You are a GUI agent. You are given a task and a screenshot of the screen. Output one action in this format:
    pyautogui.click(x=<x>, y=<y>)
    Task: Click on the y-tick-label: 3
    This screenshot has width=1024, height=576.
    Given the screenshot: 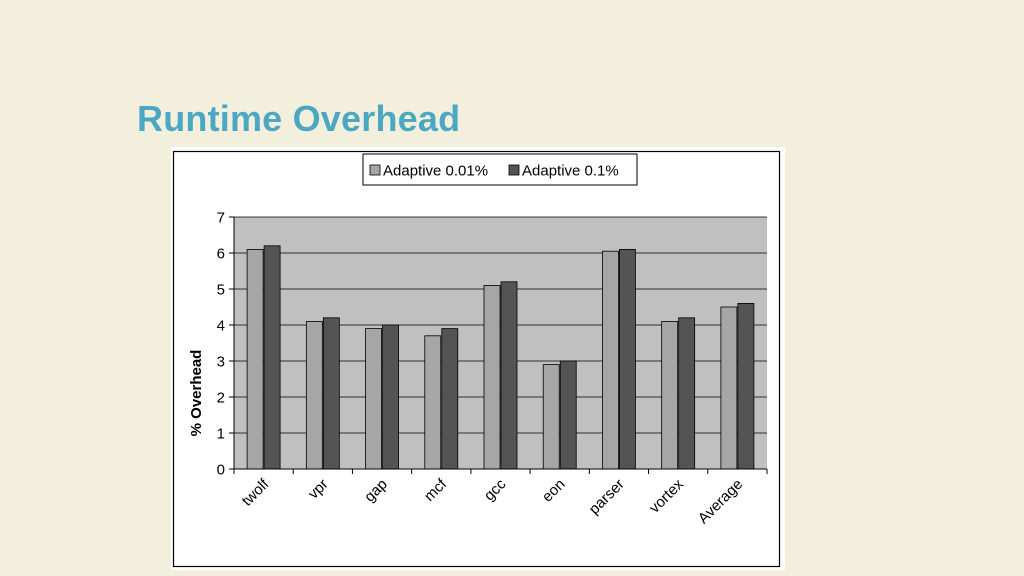 What is the action you would take?
    pyautogui.click(x=221, y=362)
    